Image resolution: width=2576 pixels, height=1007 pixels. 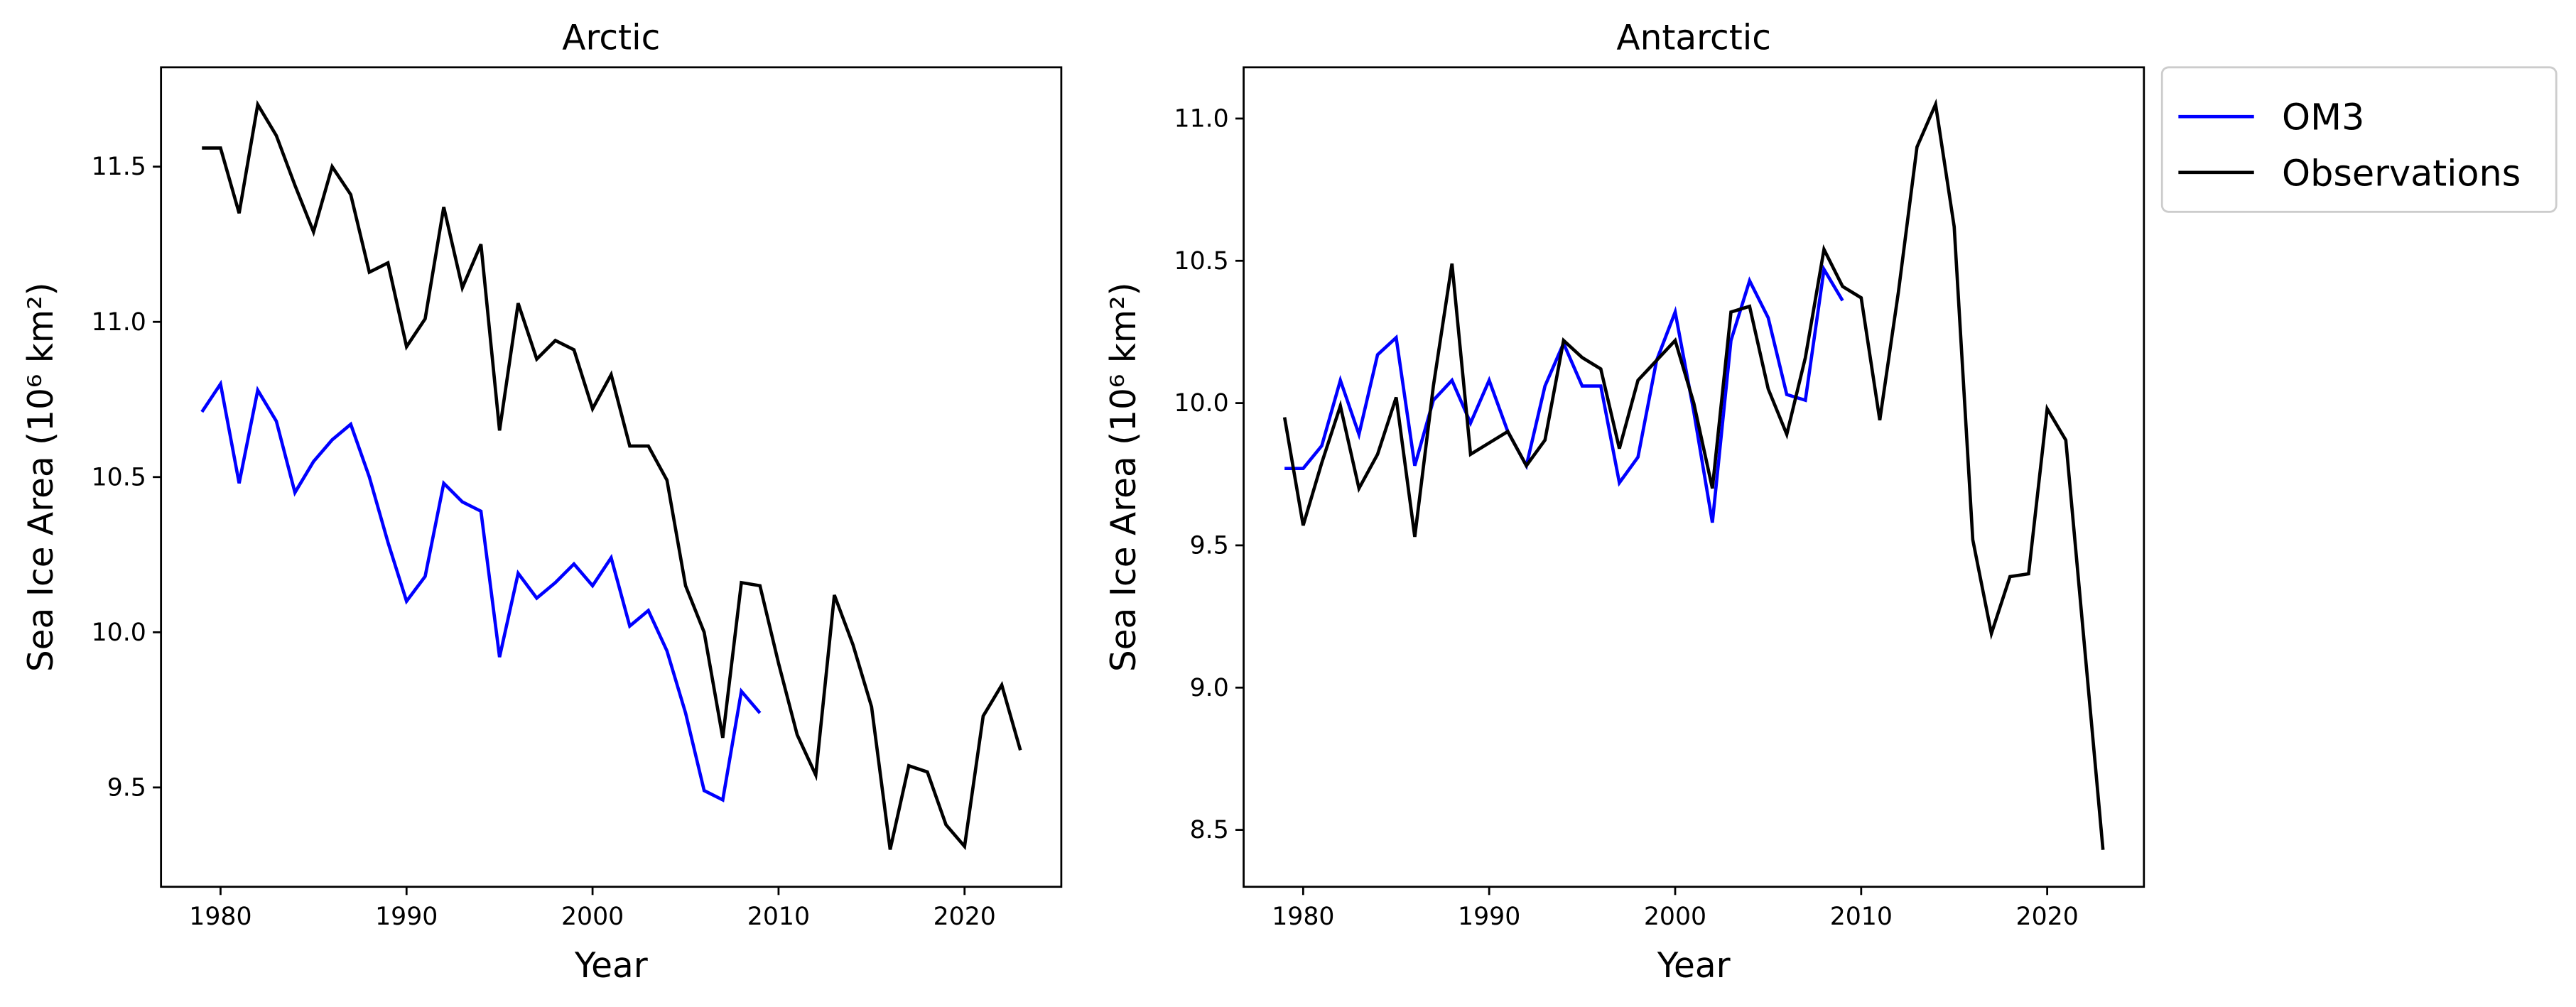 What do you see at coordinates (2401, 173) in the screenshot?
I see `legend-label: Observations` at bounding box center [2401, 173].